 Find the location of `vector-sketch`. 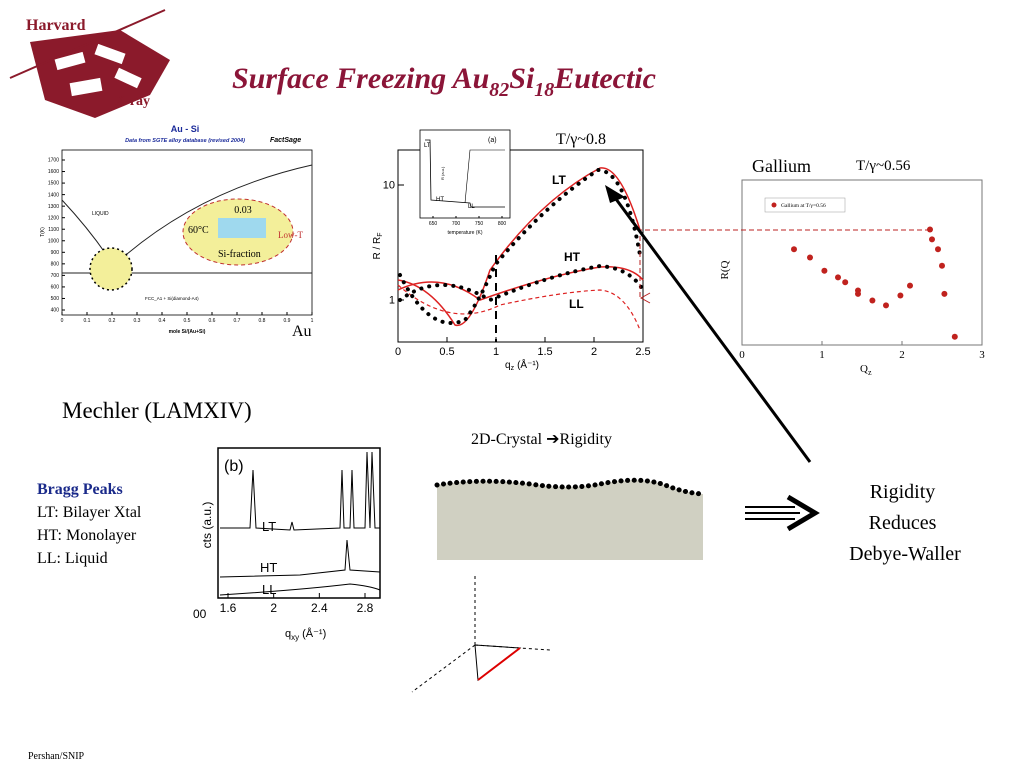

vector-sketch is located at coordinates (498, 662).